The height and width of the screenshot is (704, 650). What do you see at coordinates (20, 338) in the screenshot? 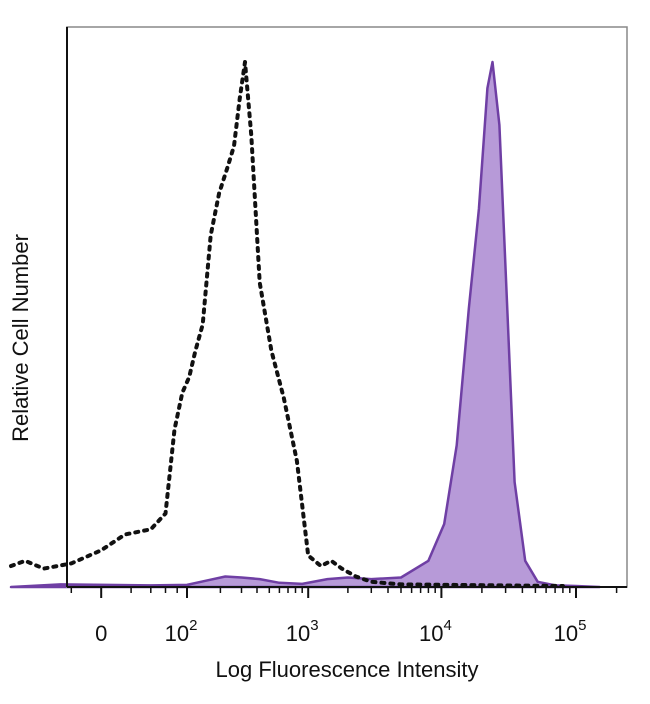
I see `y-axis-title: Relative Cell Number` at bounding box center [20, 338].